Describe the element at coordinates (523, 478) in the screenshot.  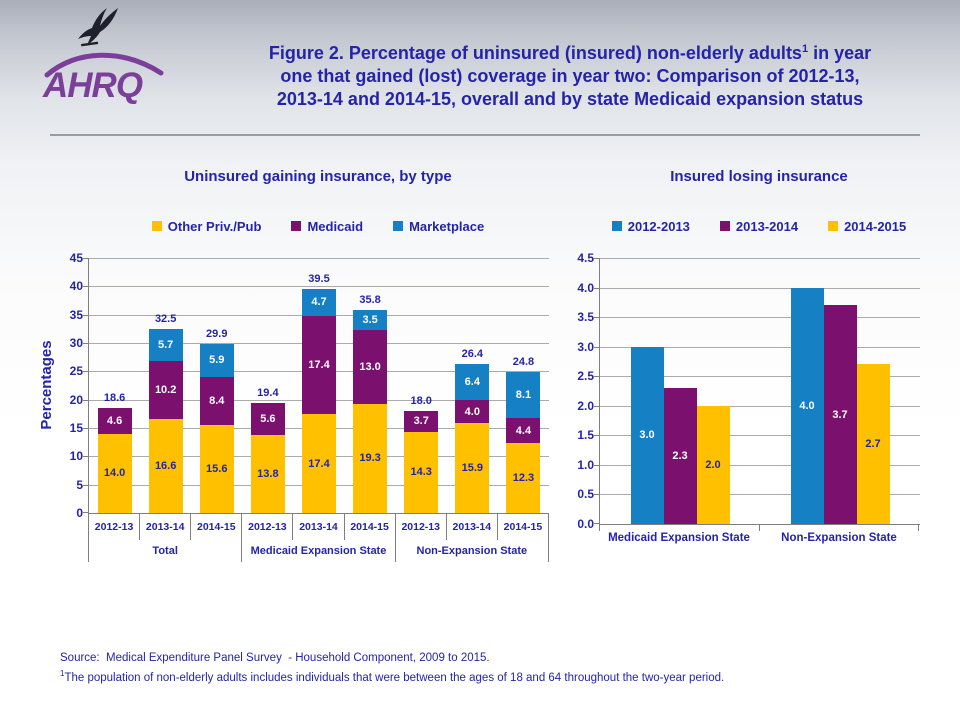
I see `bar-value-label: 12.3` at that location.